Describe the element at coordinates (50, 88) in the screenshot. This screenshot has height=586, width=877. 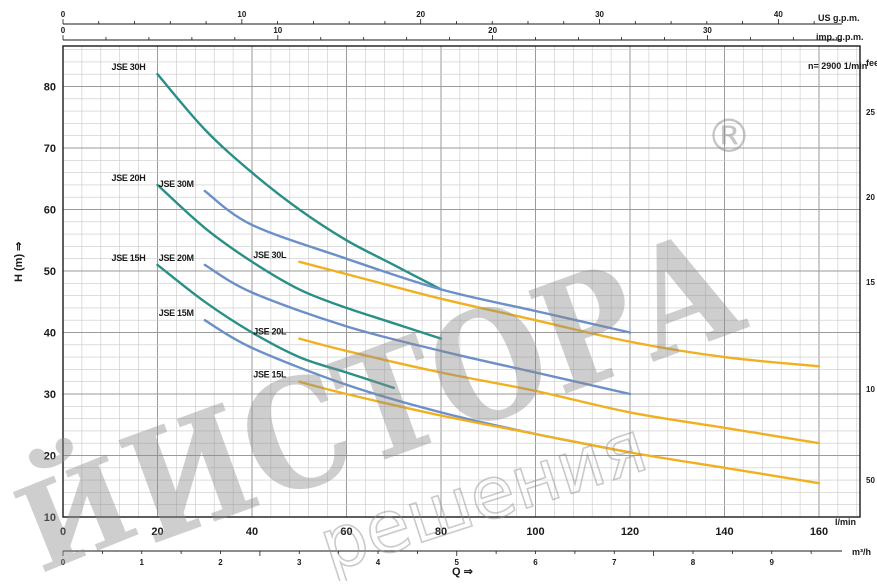
I see `y-tick-label: 80` at that location.